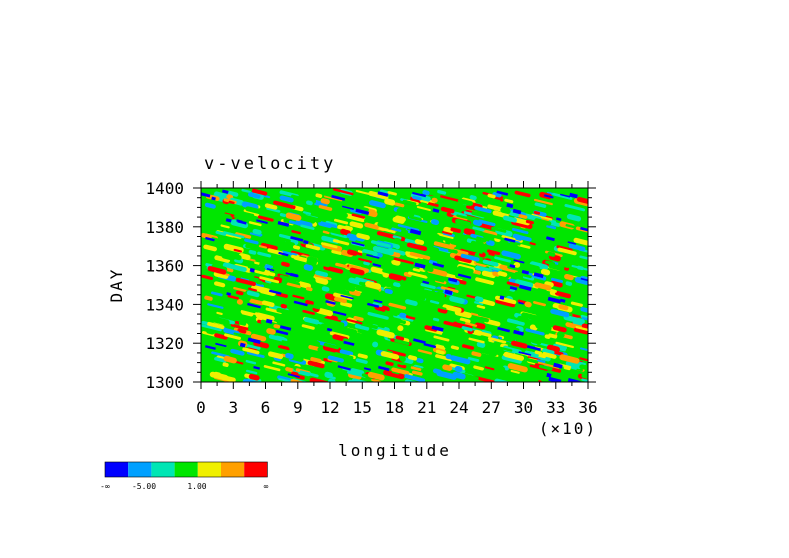  What do you see at coordinates (233, 469) in the screenshot?
I see `colorbar-swatch` at bounding box center [233, 469].